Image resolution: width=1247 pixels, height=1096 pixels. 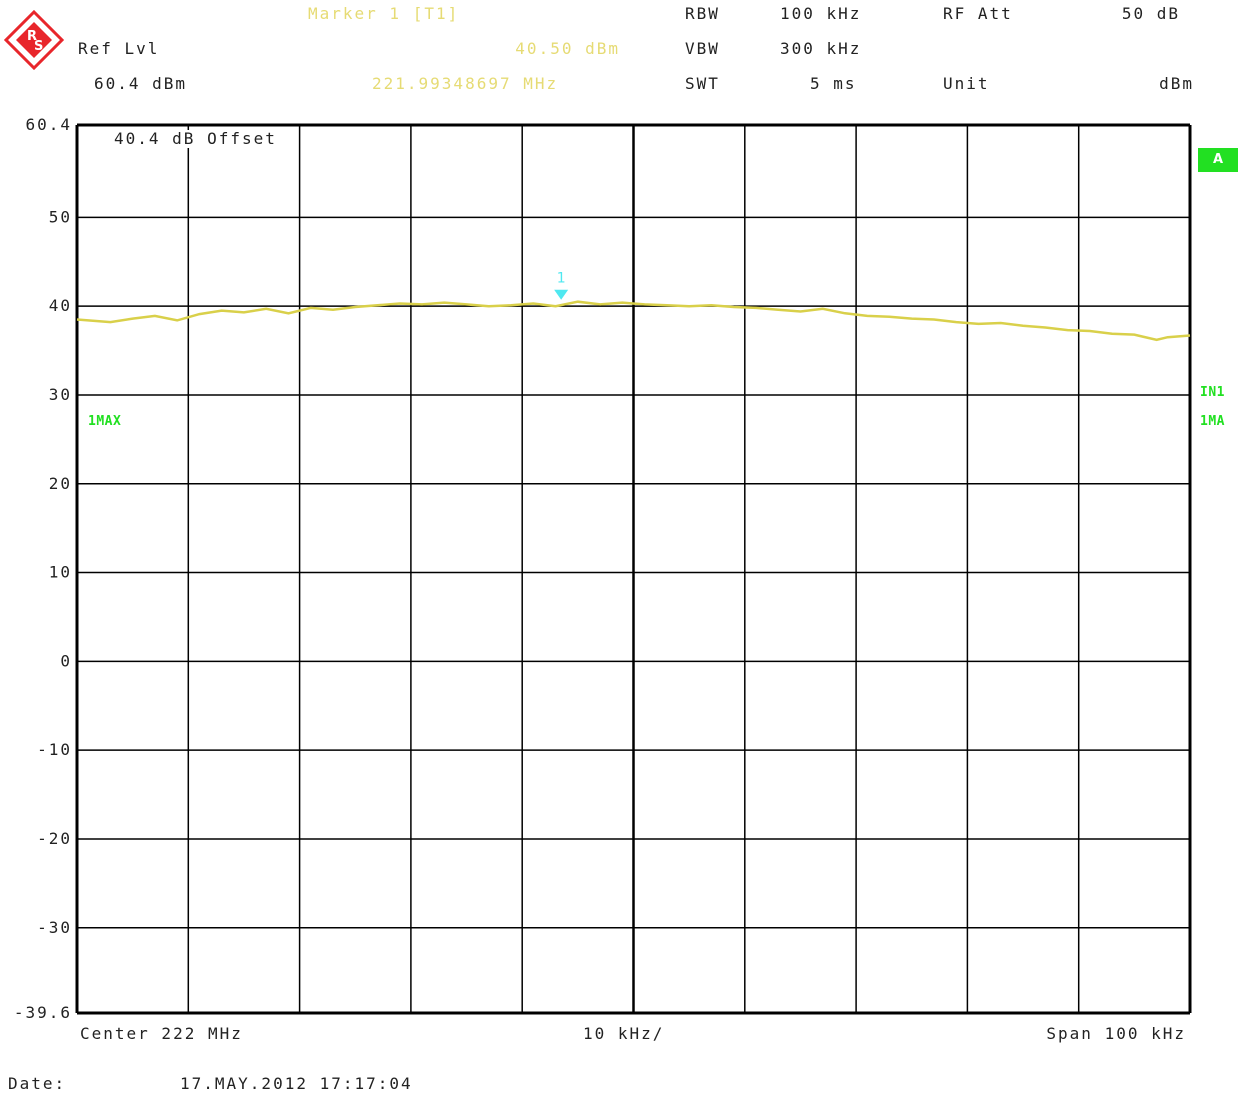 I want to click on svg-text: R, so click(x=32, y=36).